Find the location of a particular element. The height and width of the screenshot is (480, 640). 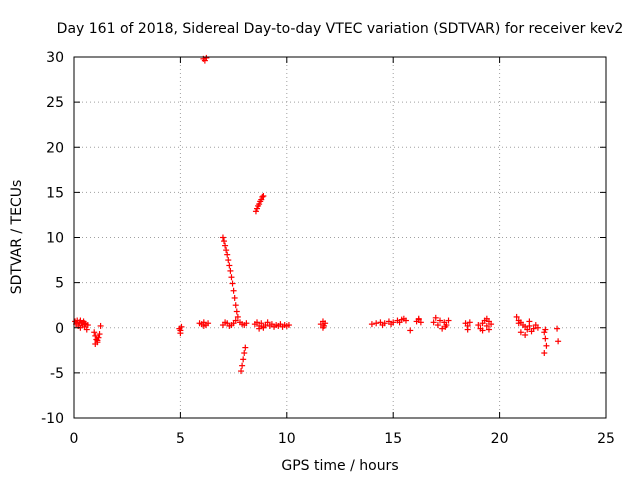

x-tick-label: 15 is located at coordinates (393, 439).